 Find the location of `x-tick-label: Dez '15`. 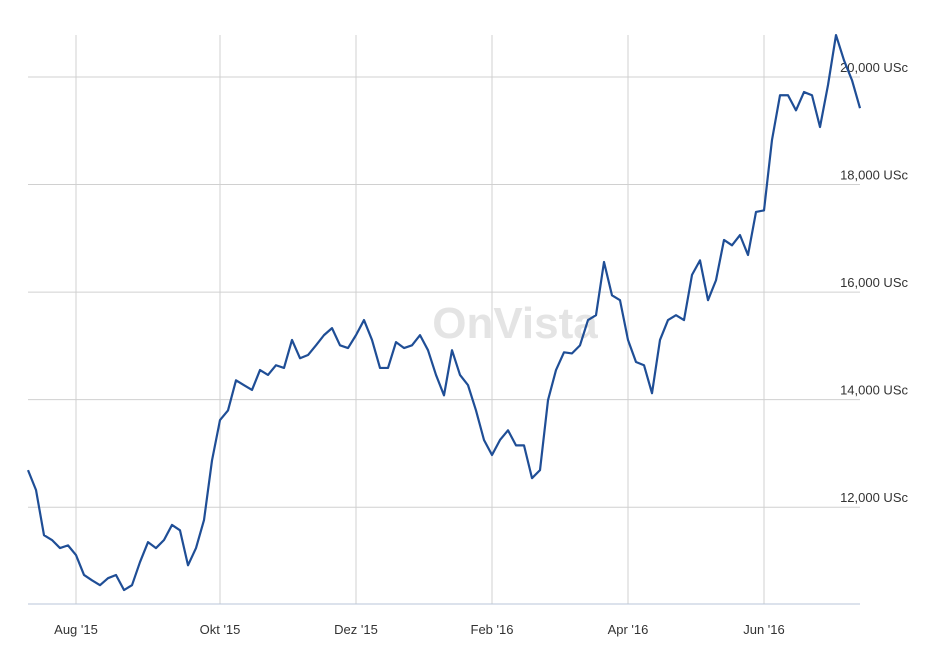

x-tick-label: Dez '15 is located at coordinates (356, 629).